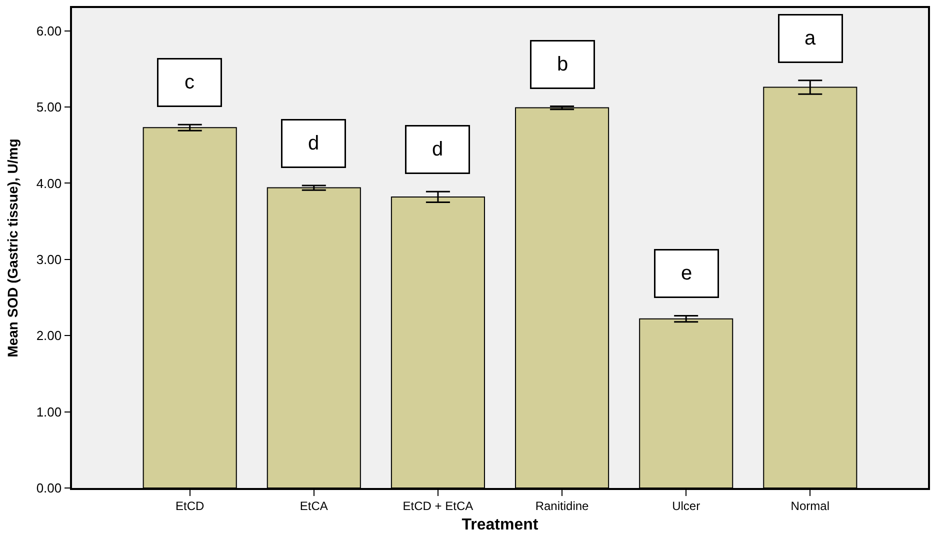  I want to click on y-tick-label: 2.00, so click(49, 336).